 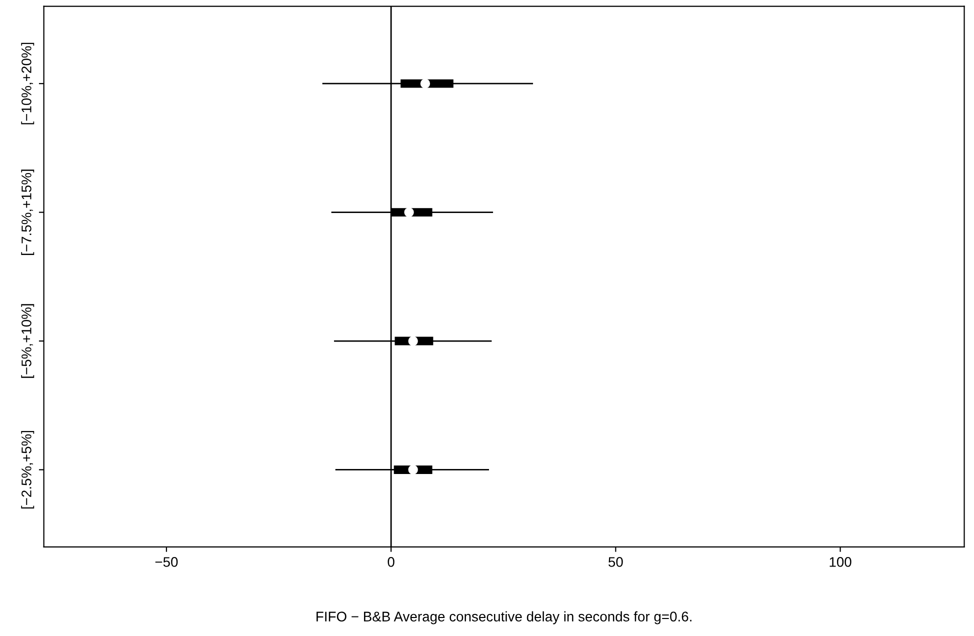 I want to click on y-tick-label: [−10%,+20%], so click(x=27, y=83).